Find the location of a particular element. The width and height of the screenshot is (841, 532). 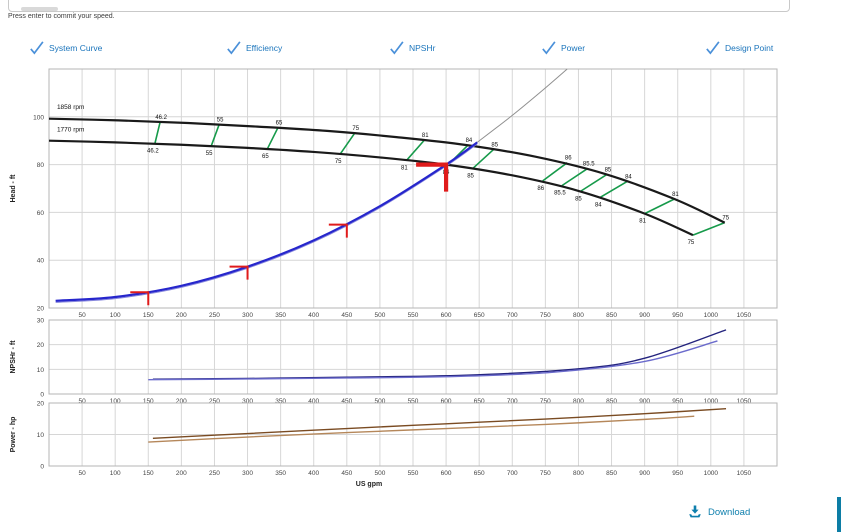

svg-text: 40 is located at coordinates (41, 261).